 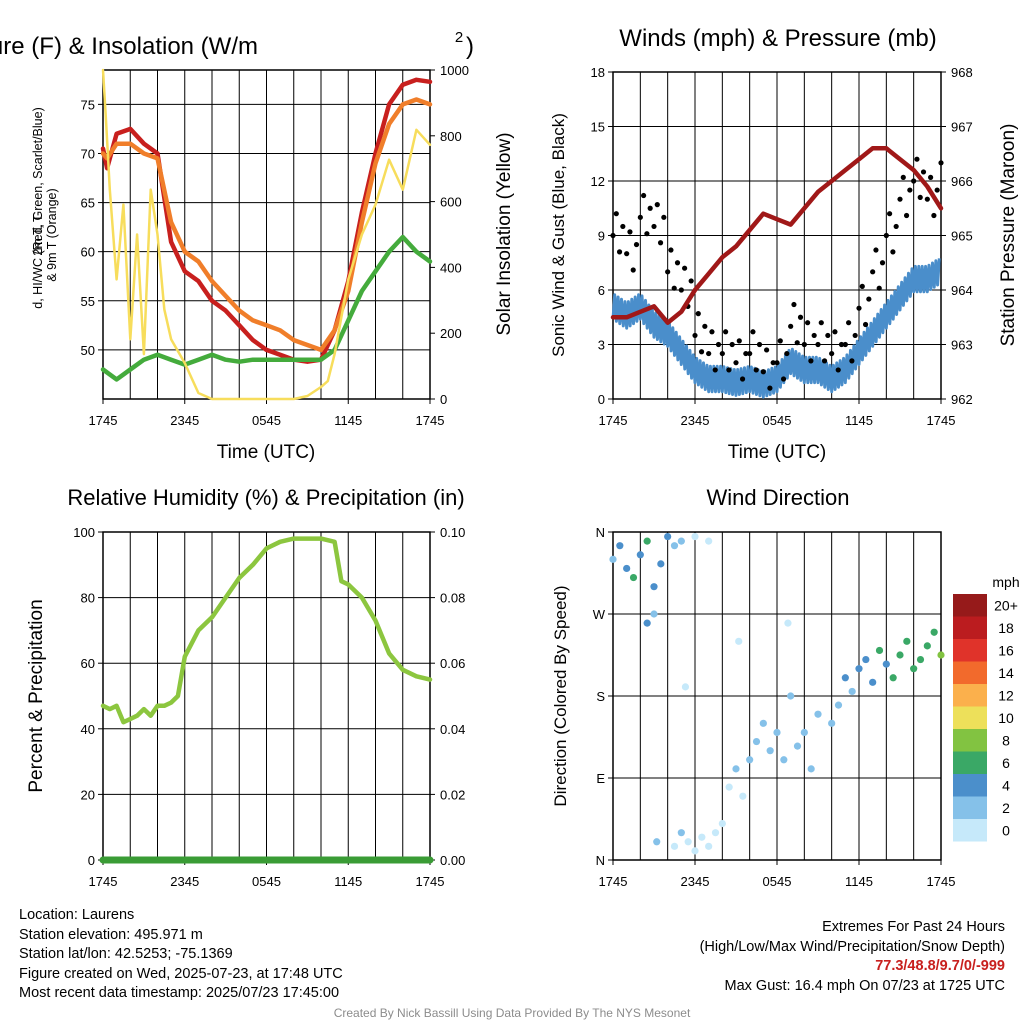 What do you see at coordinates (601, 236) in the screenshot?
I see `y-tick-label: 9` at bounding box center [601, 236].